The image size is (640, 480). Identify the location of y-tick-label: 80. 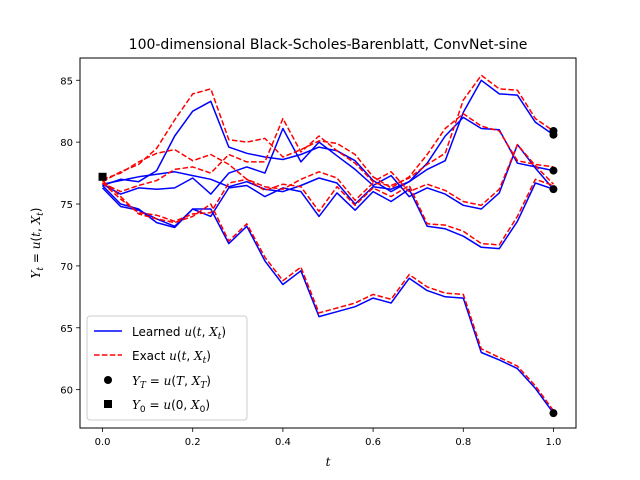
(66, 143).